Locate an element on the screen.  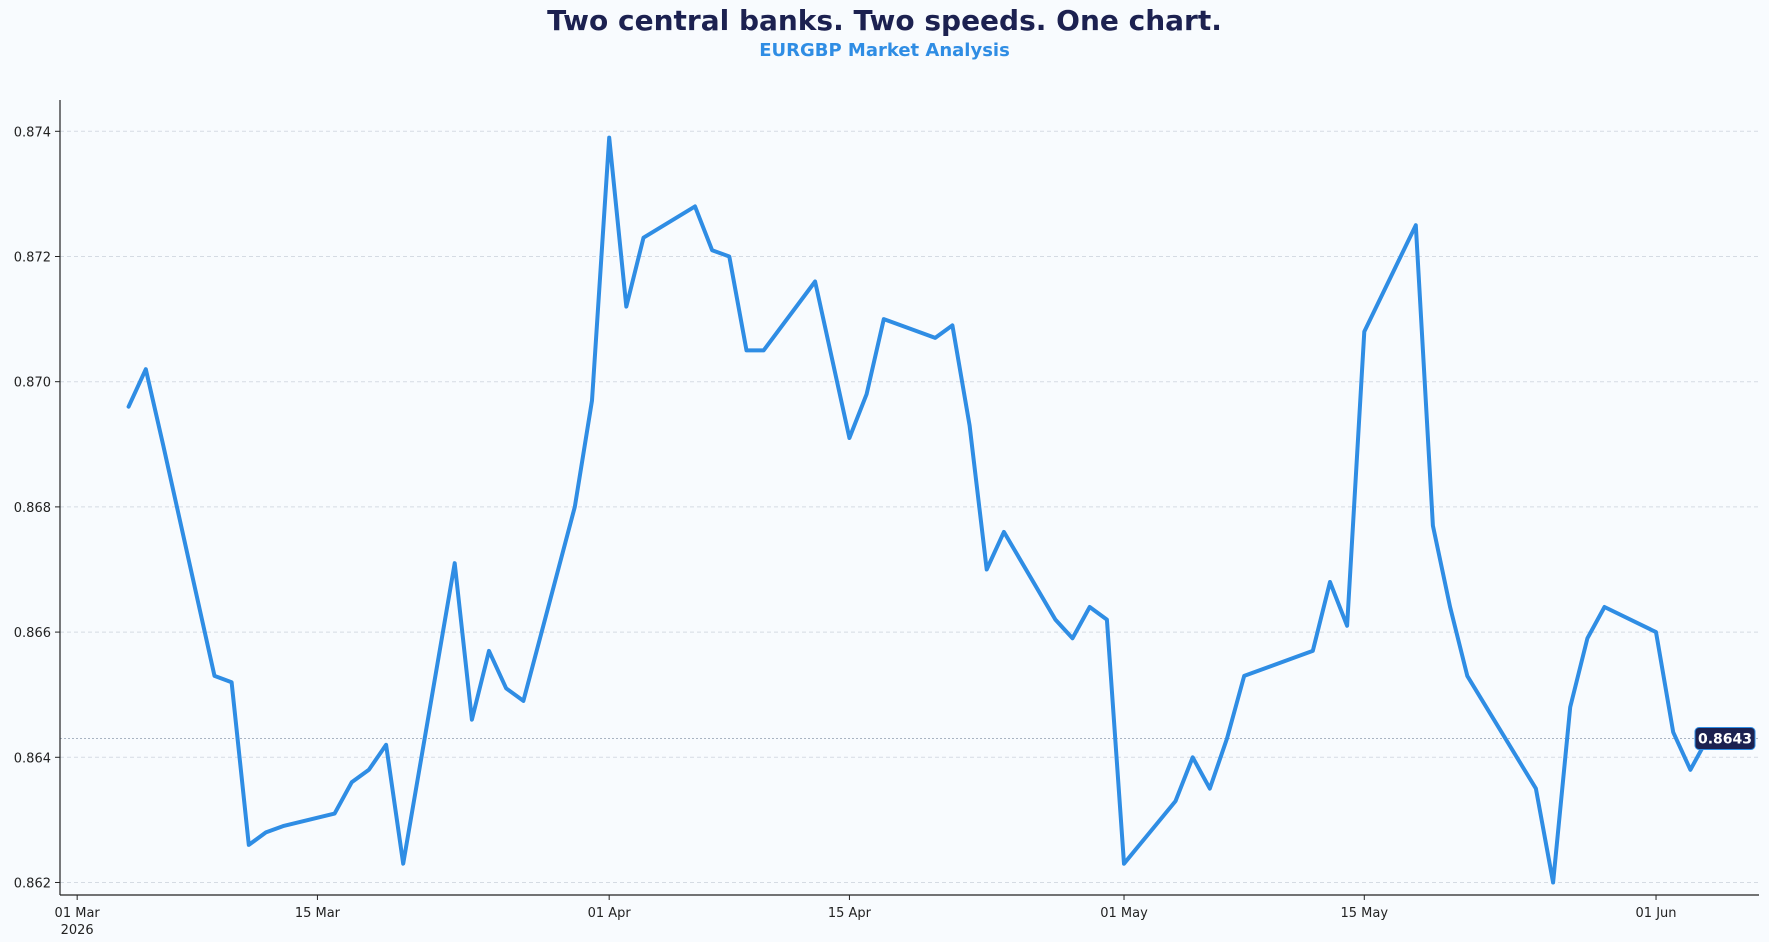
x-tick-label: 15 Apr is located at coordinates (850, 913).